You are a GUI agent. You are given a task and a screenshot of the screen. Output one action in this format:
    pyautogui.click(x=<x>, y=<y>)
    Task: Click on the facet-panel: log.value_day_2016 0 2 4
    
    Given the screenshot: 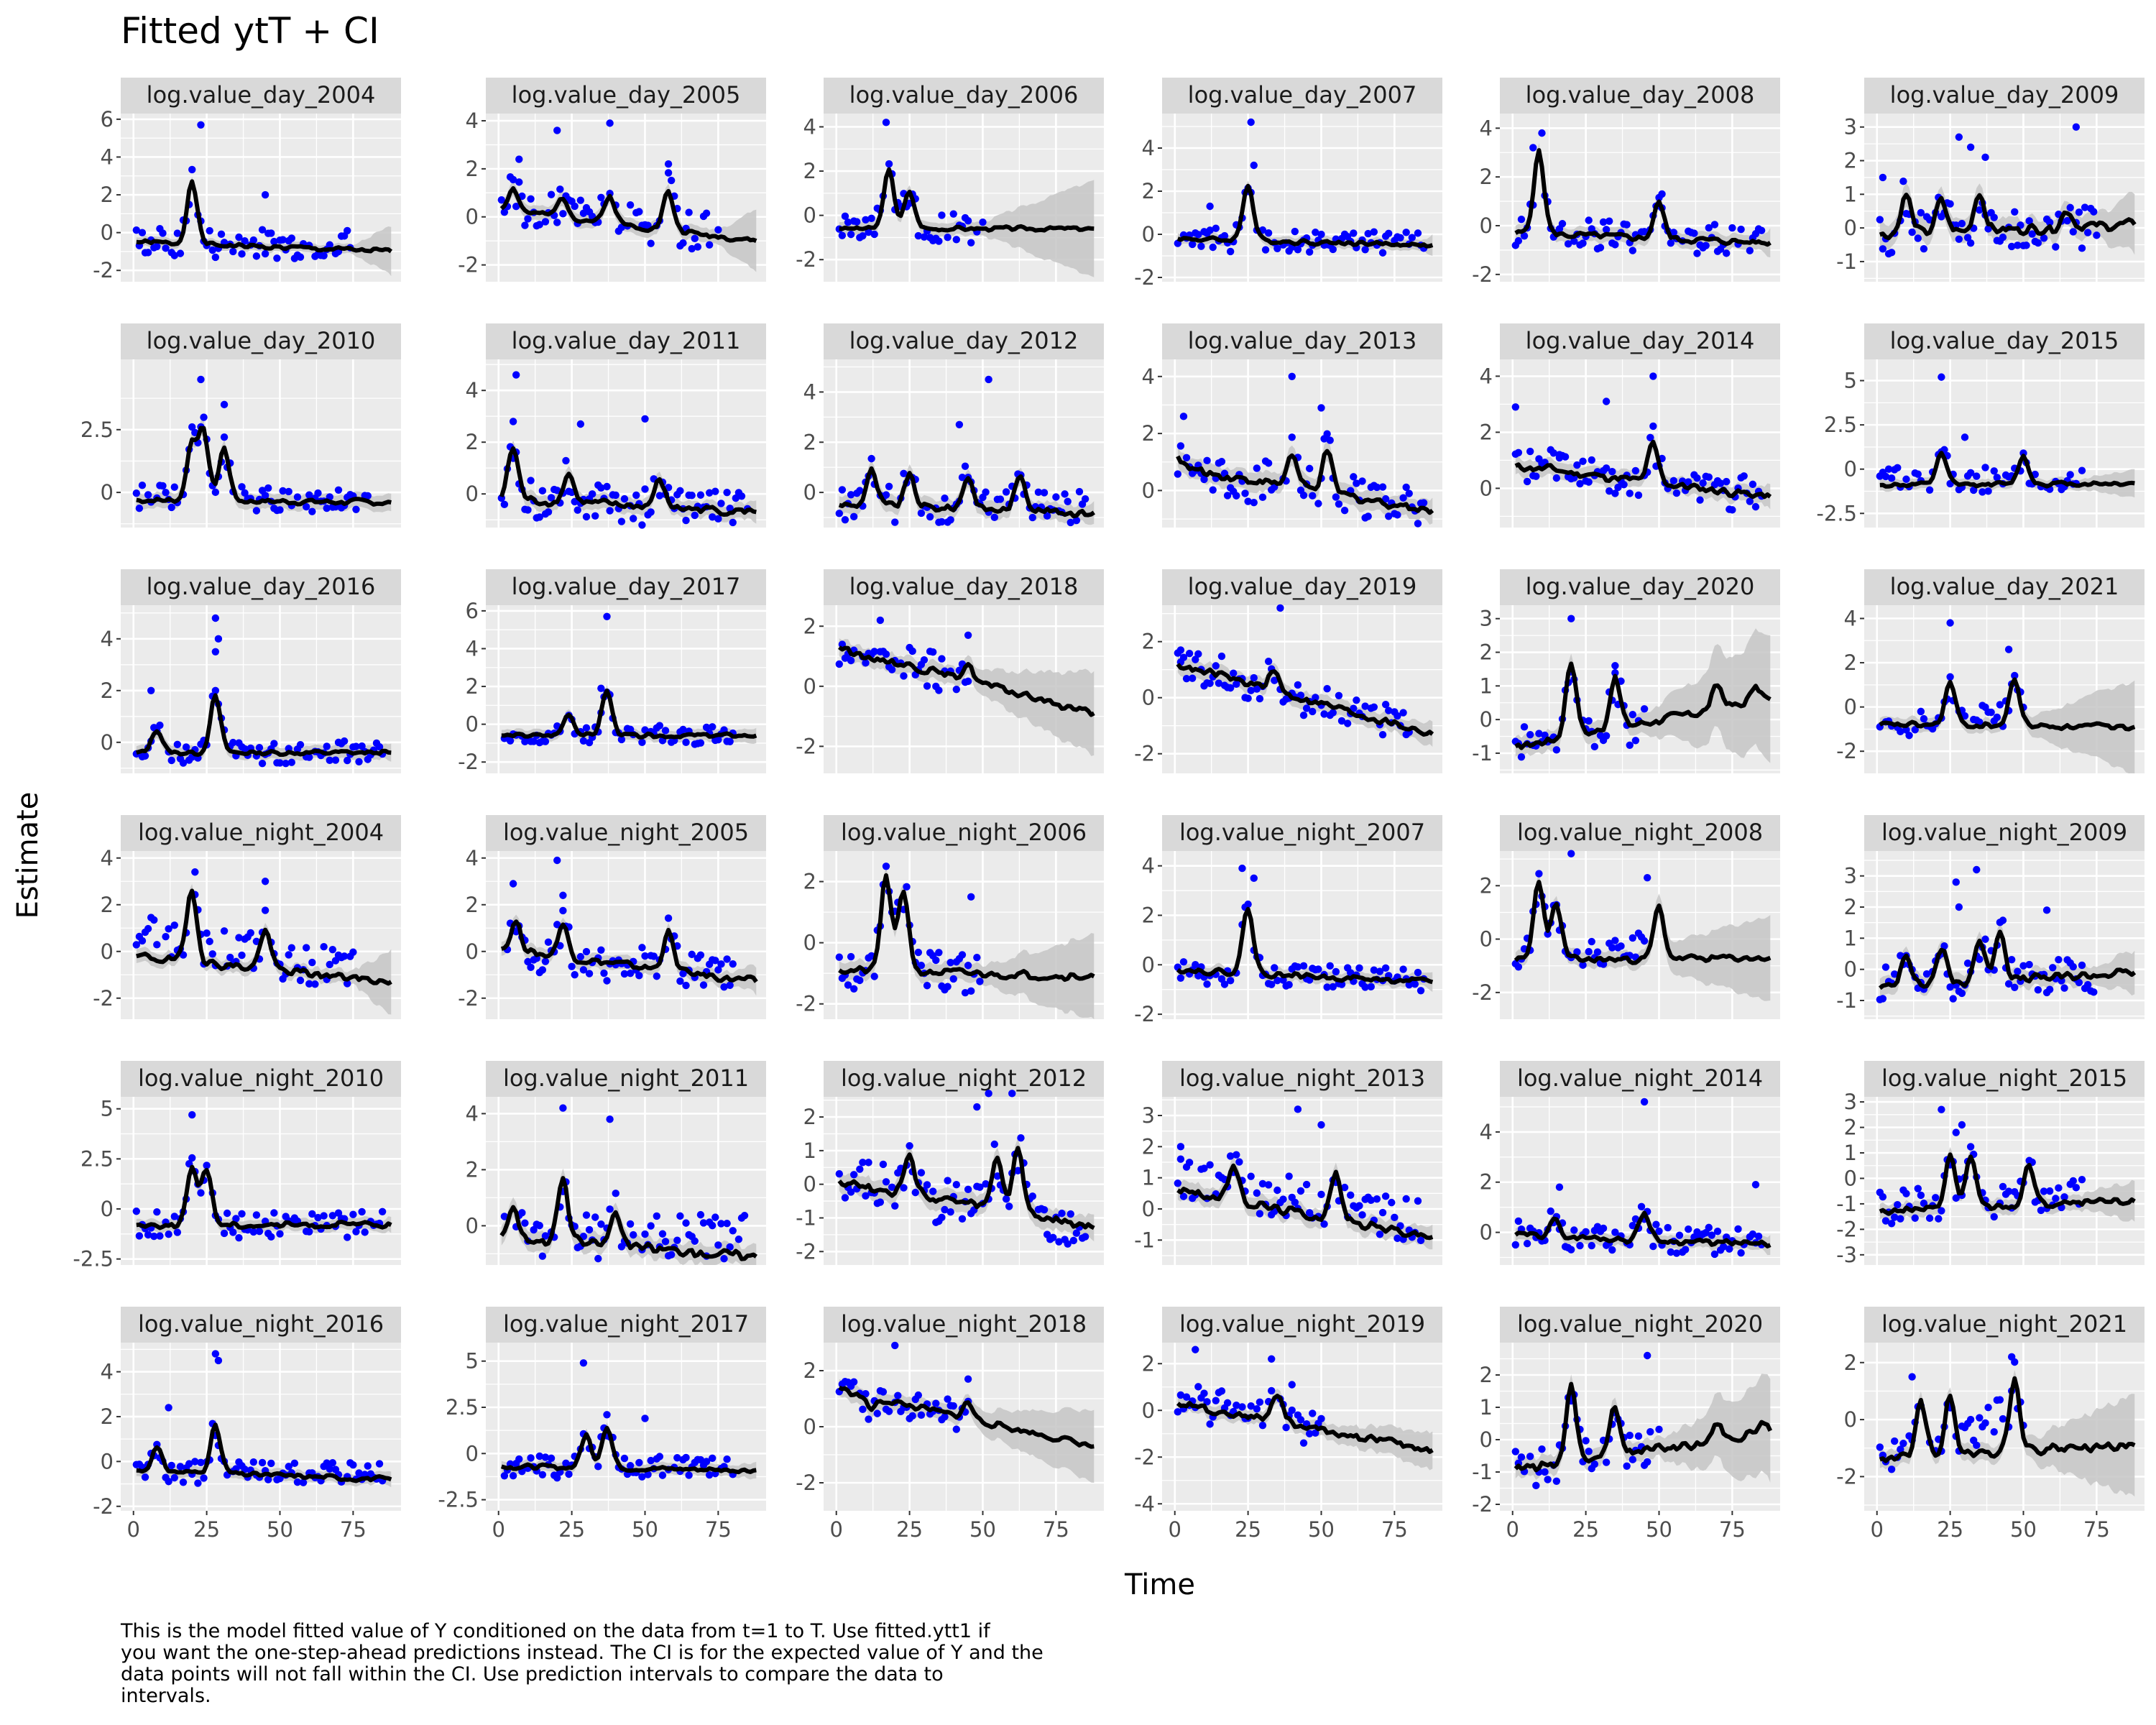 What is the action you would take?
    pyautogui.click(x=251, y=671)
    